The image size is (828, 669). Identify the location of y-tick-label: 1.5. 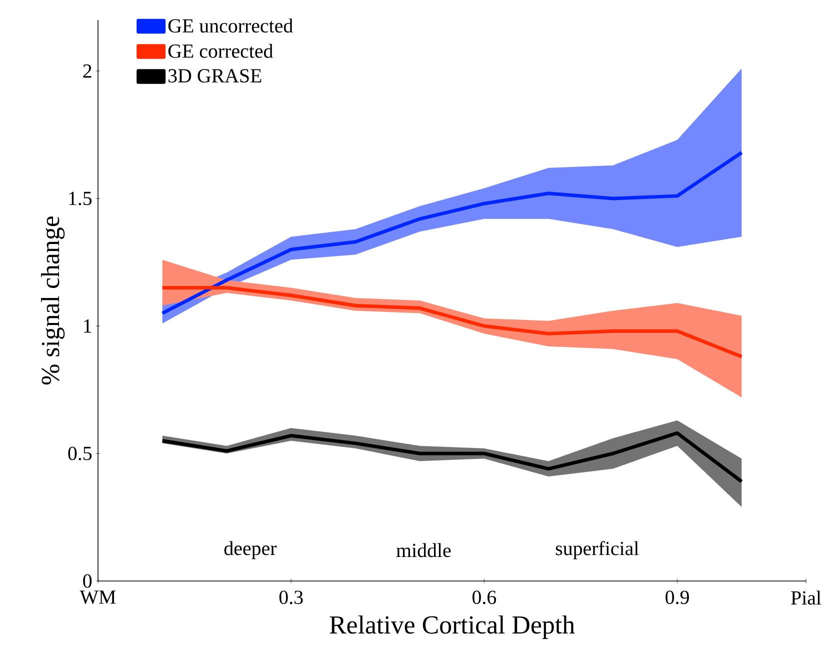
(80, 199).